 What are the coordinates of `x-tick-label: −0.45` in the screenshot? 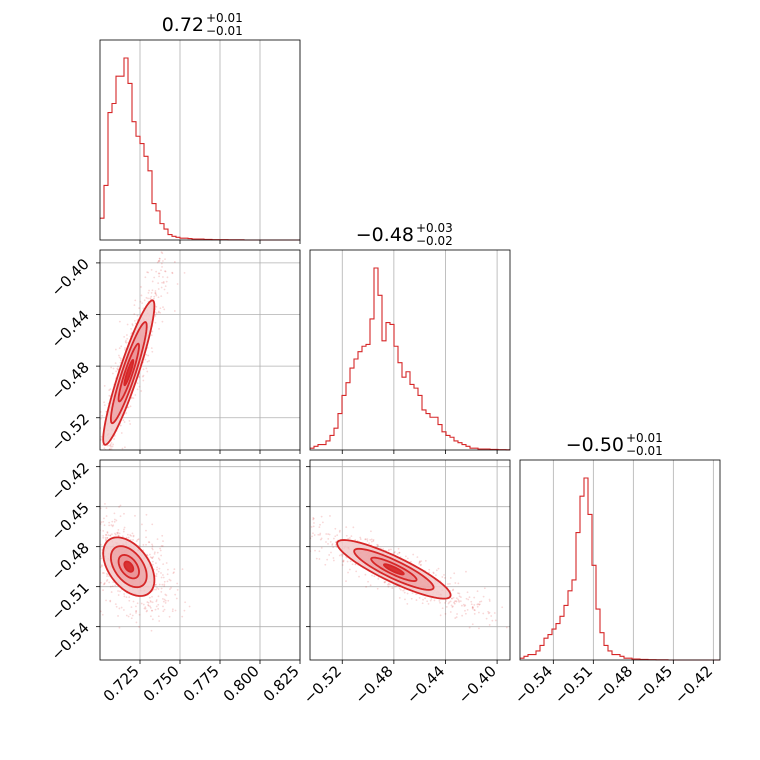 It's located at (653, 684).